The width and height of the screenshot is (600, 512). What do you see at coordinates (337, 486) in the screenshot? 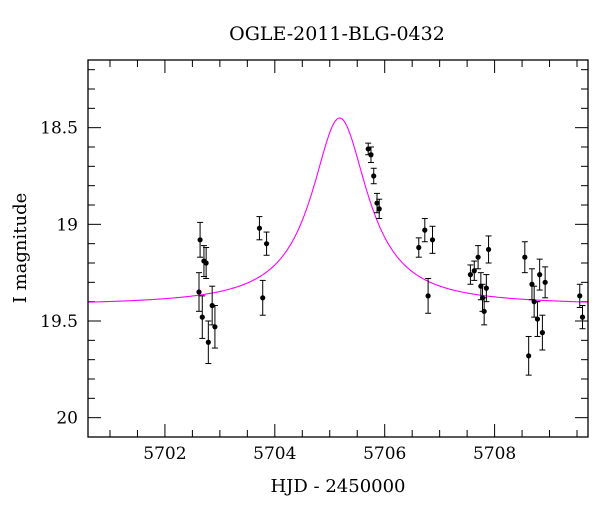
I see `x-axis-label: HJD - 2450000` at bounding box center [337, 486].